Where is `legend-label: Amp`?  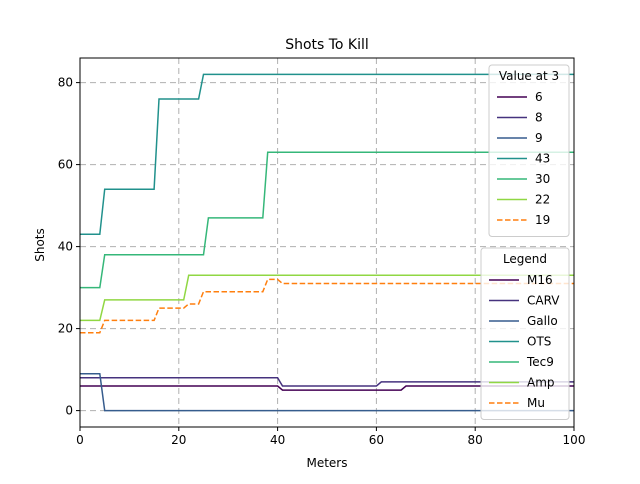
legend-label: Amp is located at coordinates (541, 383).